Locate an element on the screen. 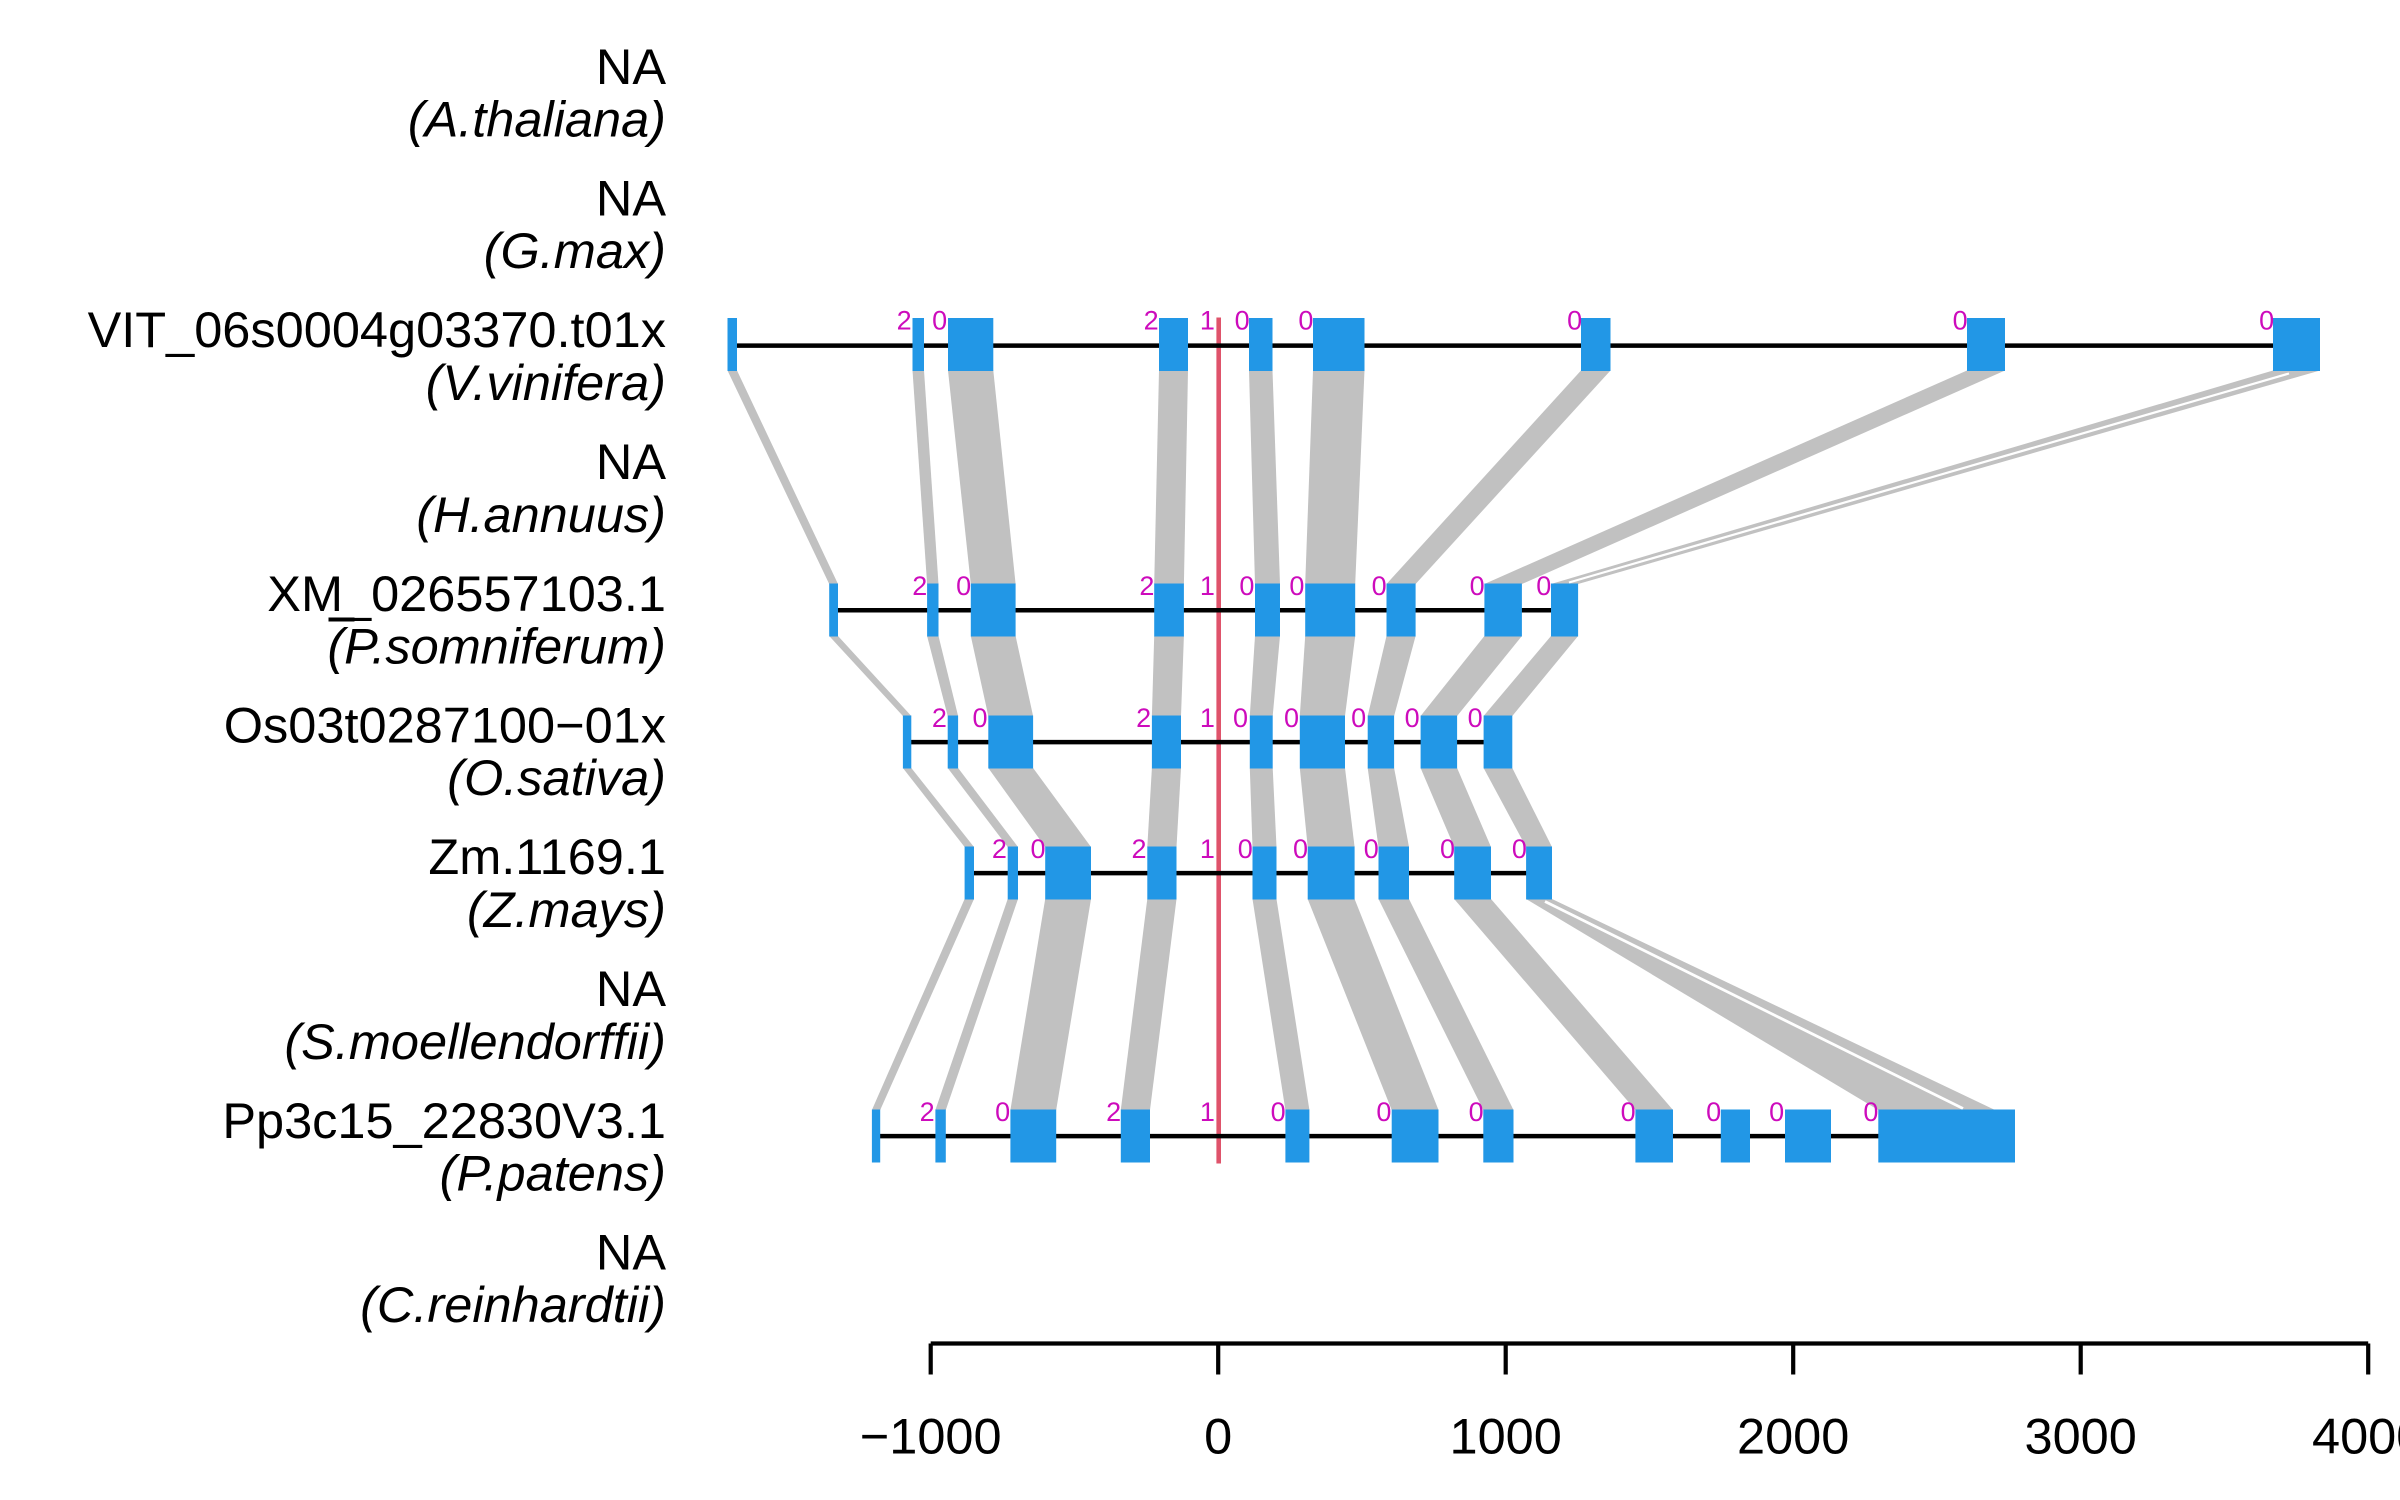 This screenshot has width=2400, height=1500. svg-text: XM_026557103.1 is located at coordinates (466, 593).